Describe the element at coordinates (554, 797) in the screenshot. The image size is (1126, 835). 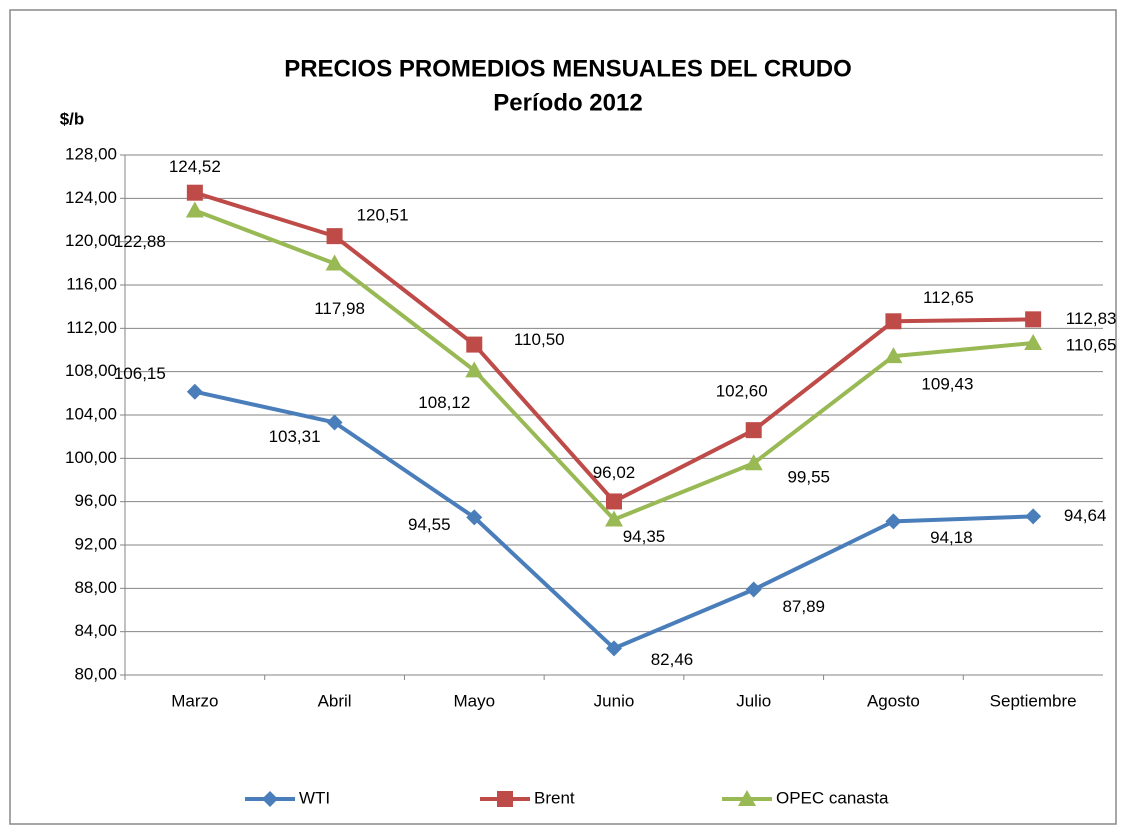
I see `legend-label: Brent` at that location.